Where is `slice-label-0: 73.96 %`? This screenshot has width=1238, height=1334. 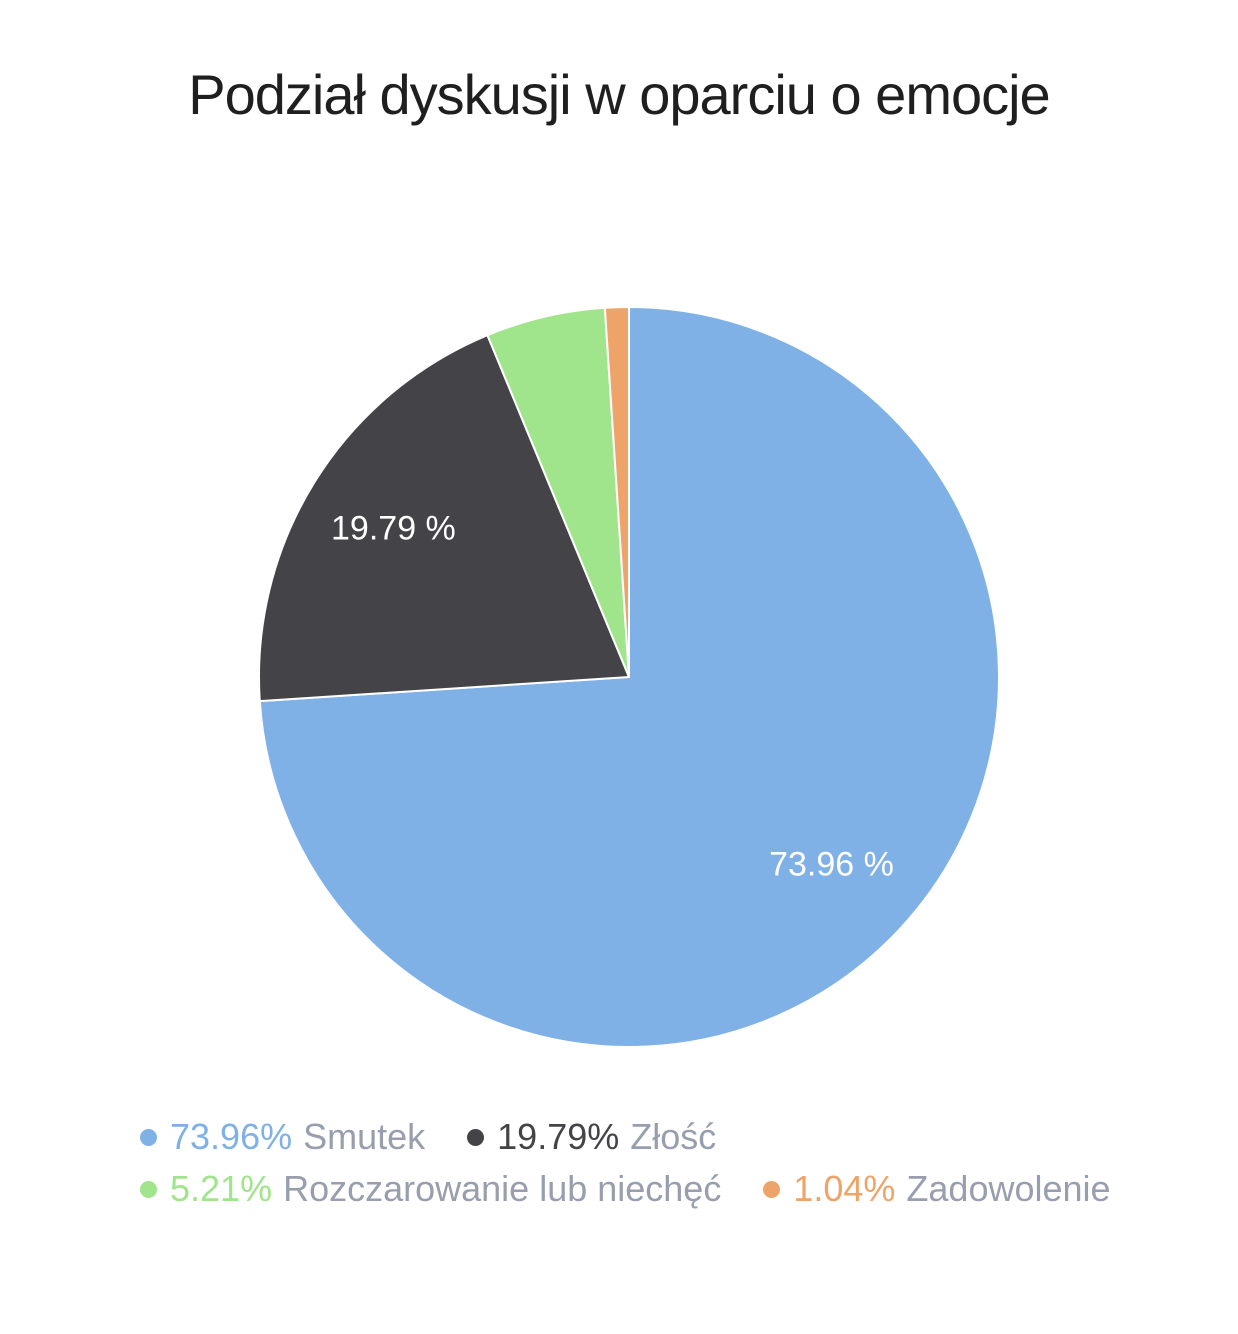 slice-label-0: 73.96 % is located at coordinates (831, 865).